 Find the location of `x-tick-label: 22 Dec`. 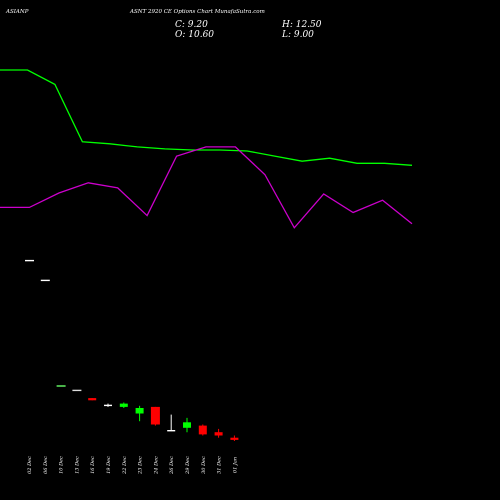

x-tick-label: 22 Dec is located at coordinates (125, 465).